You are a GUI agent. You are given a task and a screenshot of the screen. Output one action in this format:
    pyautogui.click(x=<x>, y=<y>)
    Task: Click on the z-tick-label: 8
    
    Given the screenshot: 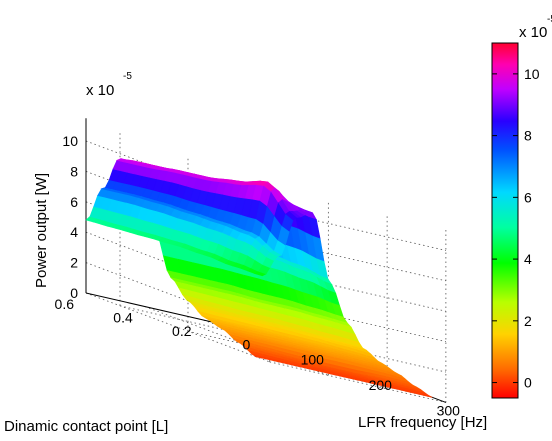 What is the action you would take?
    pyautogui.click(x=74, y=171)
    